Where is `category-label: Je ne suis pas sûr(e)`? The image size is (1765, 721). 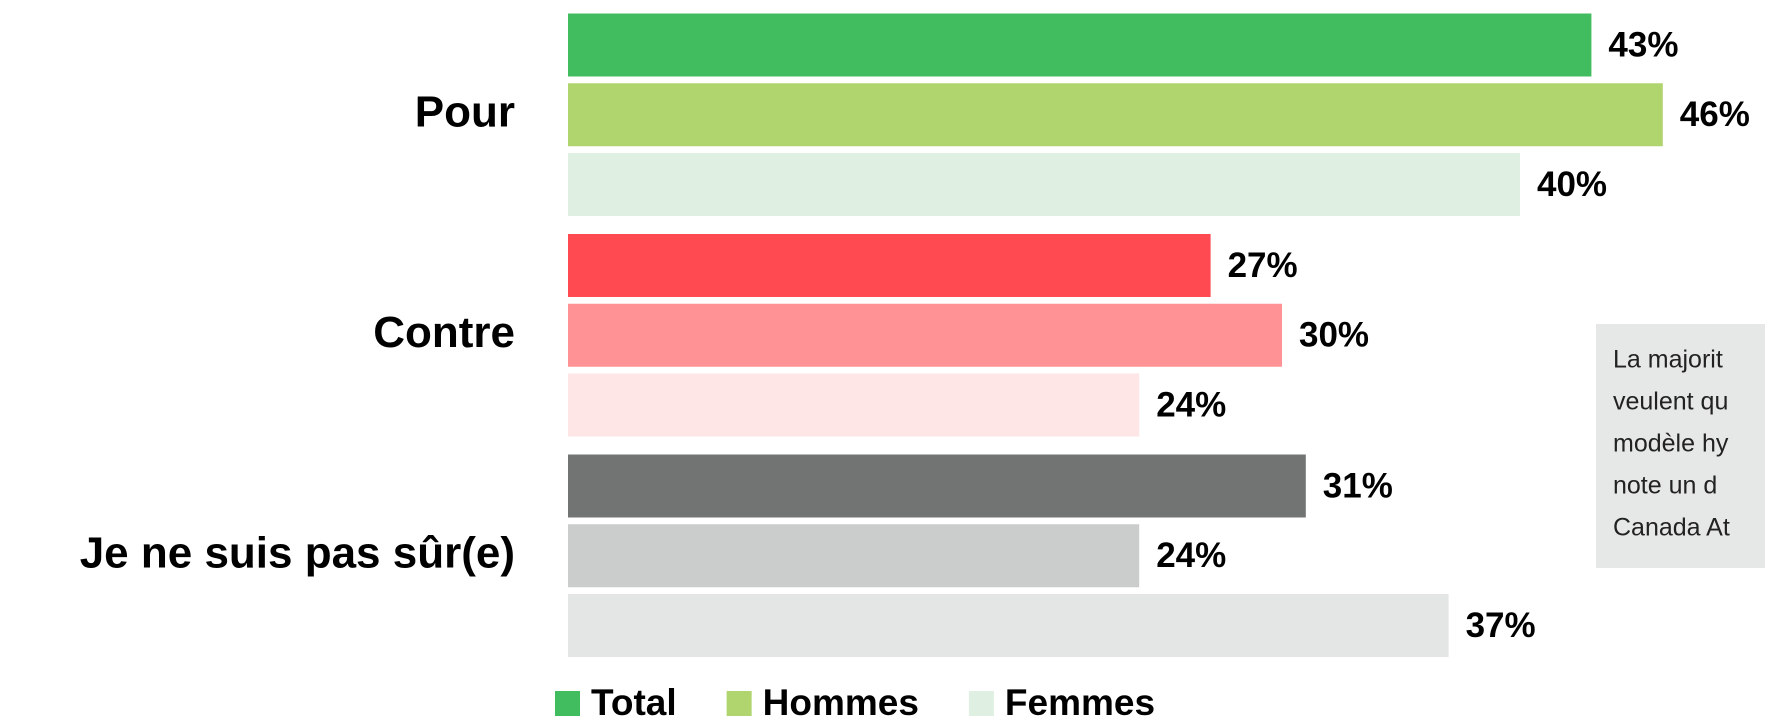
category-label: Je ne suis pas sûr(e) is located at coordinates (297, 552).